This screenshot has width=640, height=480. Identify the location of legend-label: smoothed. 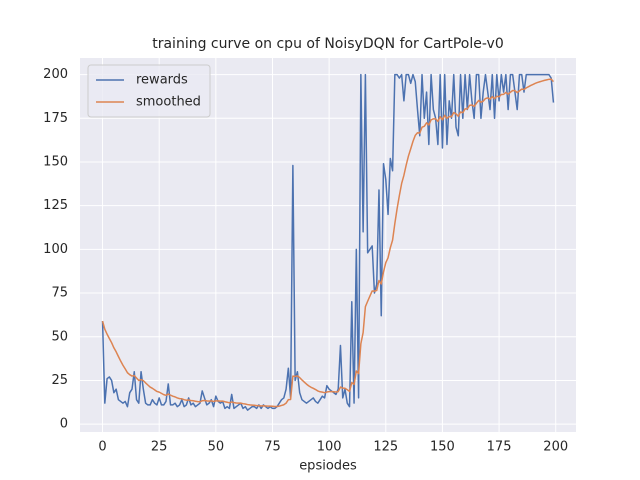
(168, 102).